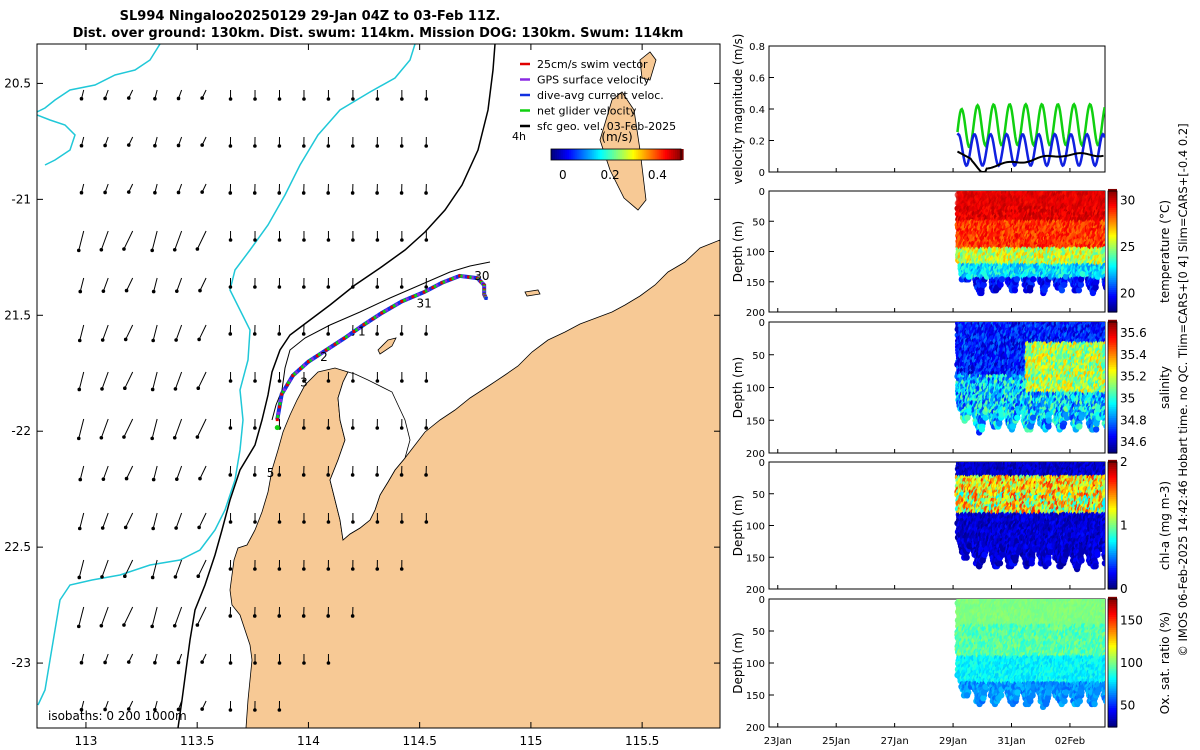 The width and height of the screenshot is (1200, 750). What do you see at coordinates (21, 663) in the screenshot?
I see `y-tick-label: -23` at bounding box center [21, 663].